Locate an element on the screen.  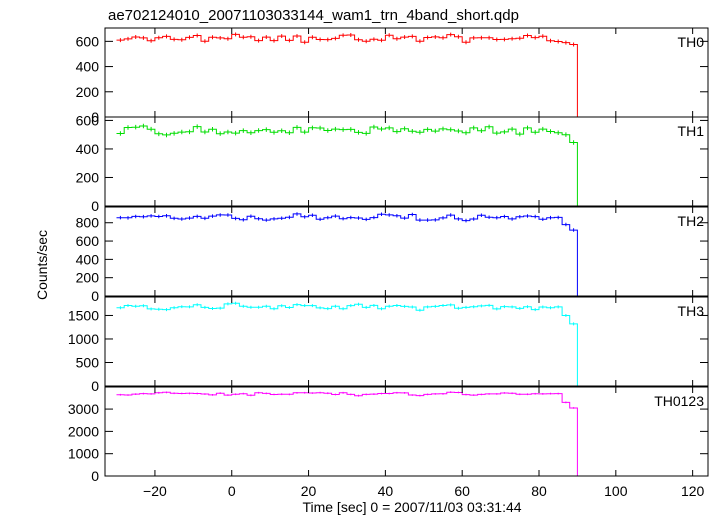
x-tick-label: 0 is located at coordinates (232, 491).